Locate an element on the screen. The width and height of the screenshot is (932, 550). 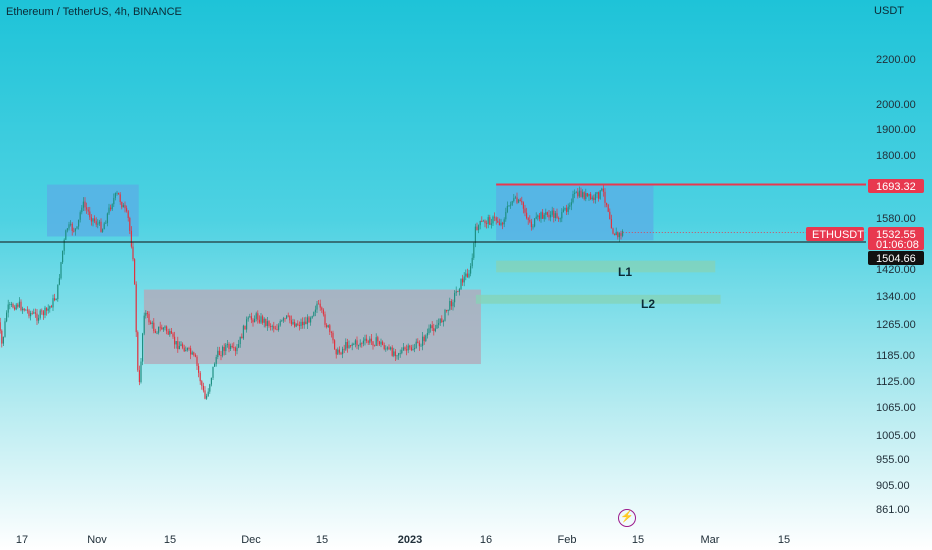
price-tick: 1900.00 is located at coordinates (896, 130).